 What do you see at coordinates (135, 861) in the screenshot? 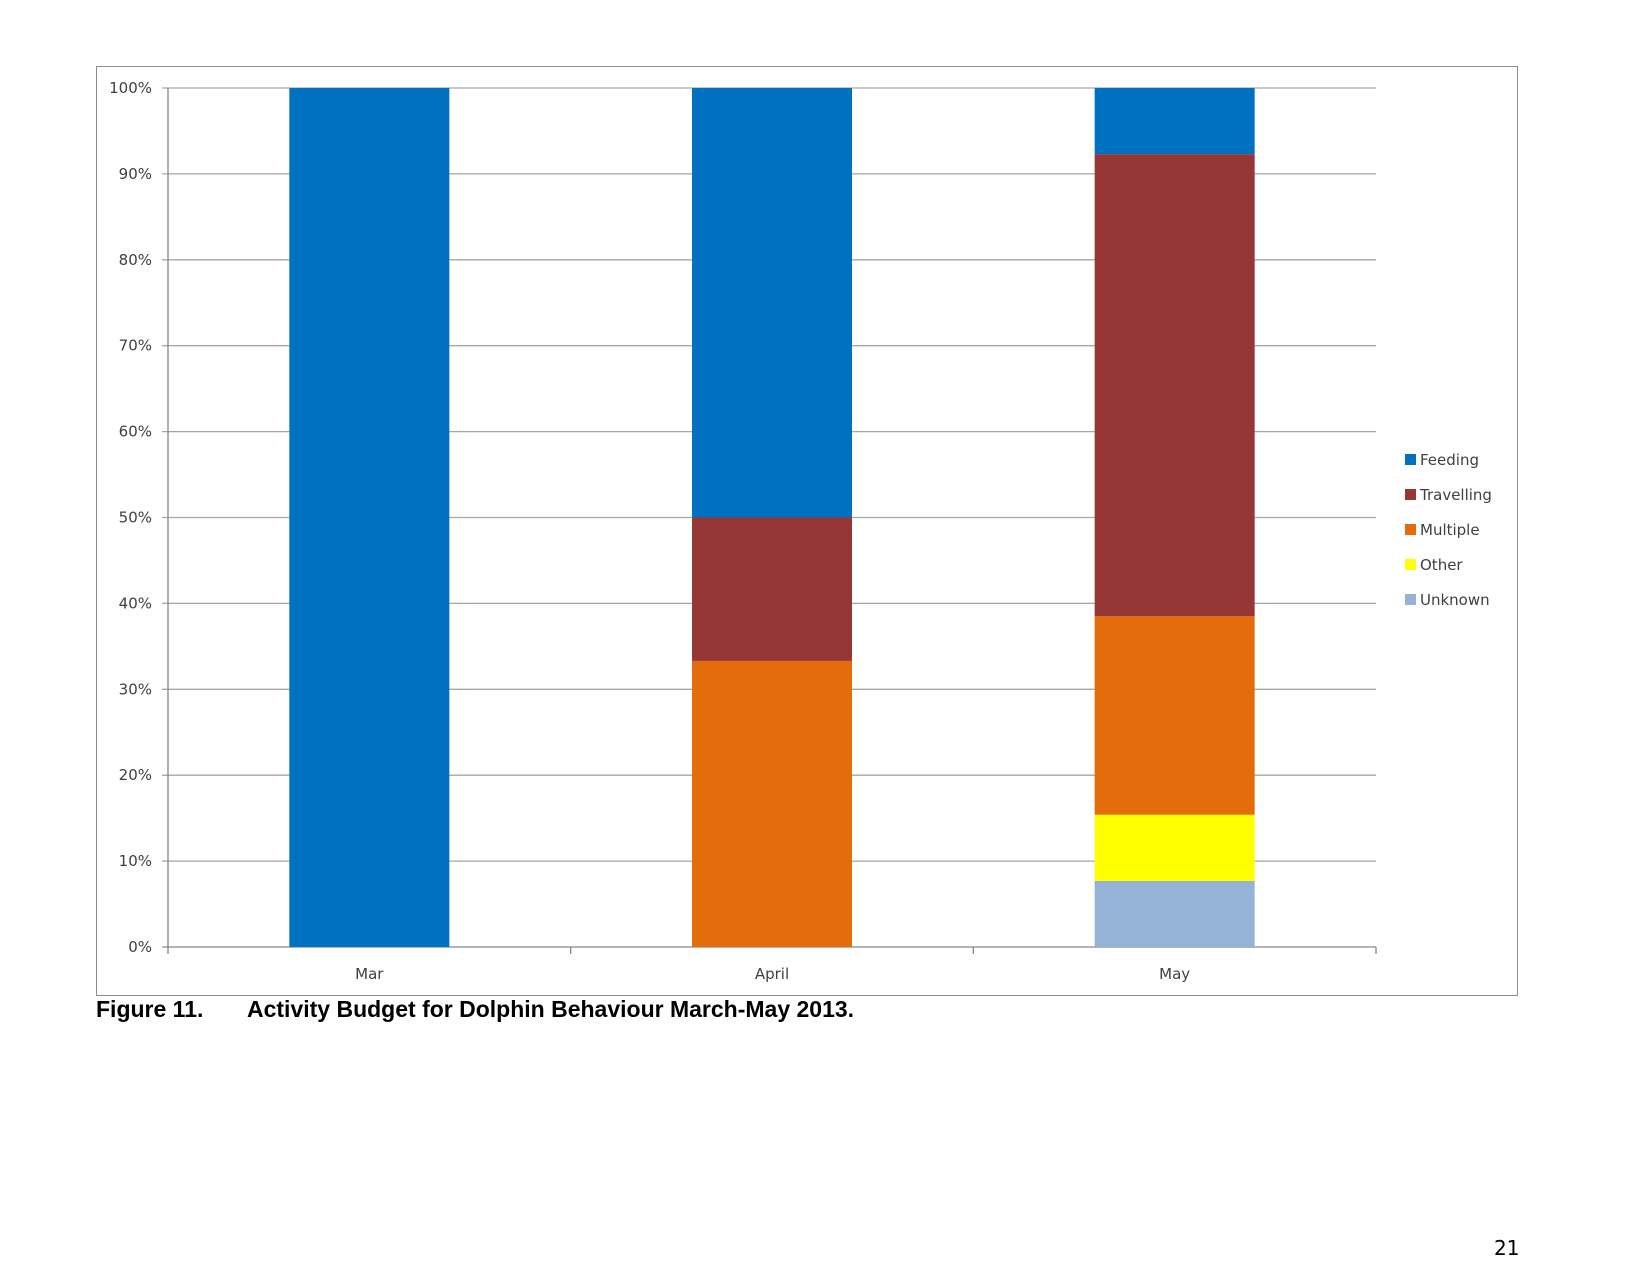
I see `y-tick-label: 10%` at bounding box center [135, 861].